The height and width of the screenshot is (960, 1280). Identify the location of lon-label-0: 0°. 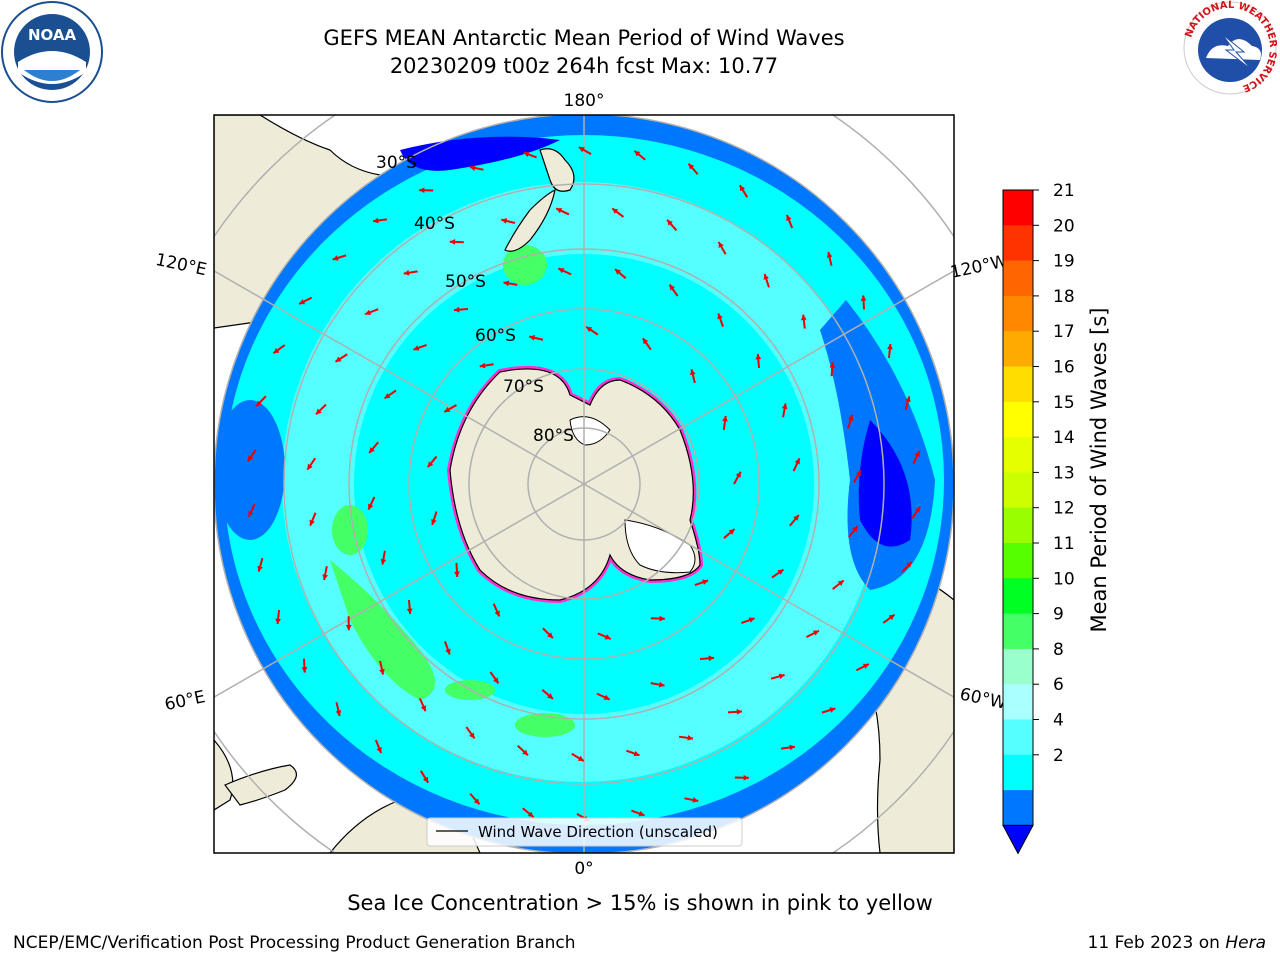
(583, 869).